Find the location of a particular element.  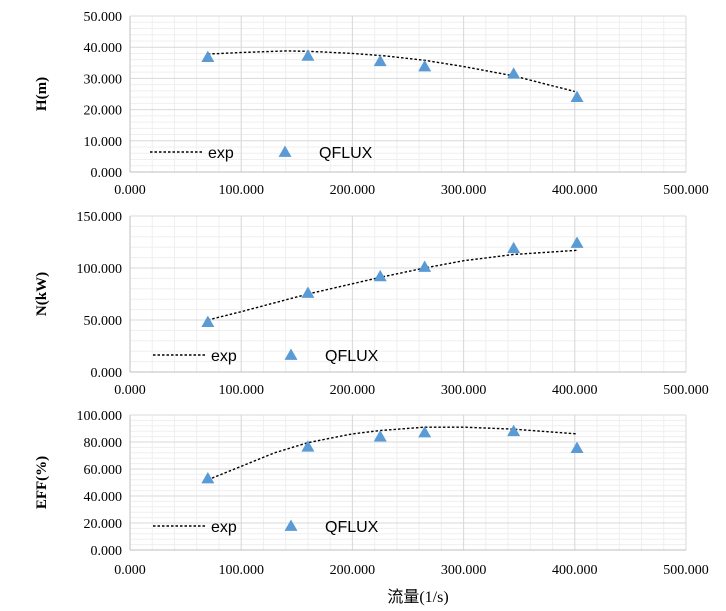

y-axis-title: H(m) is located at coordinates (42, 94).